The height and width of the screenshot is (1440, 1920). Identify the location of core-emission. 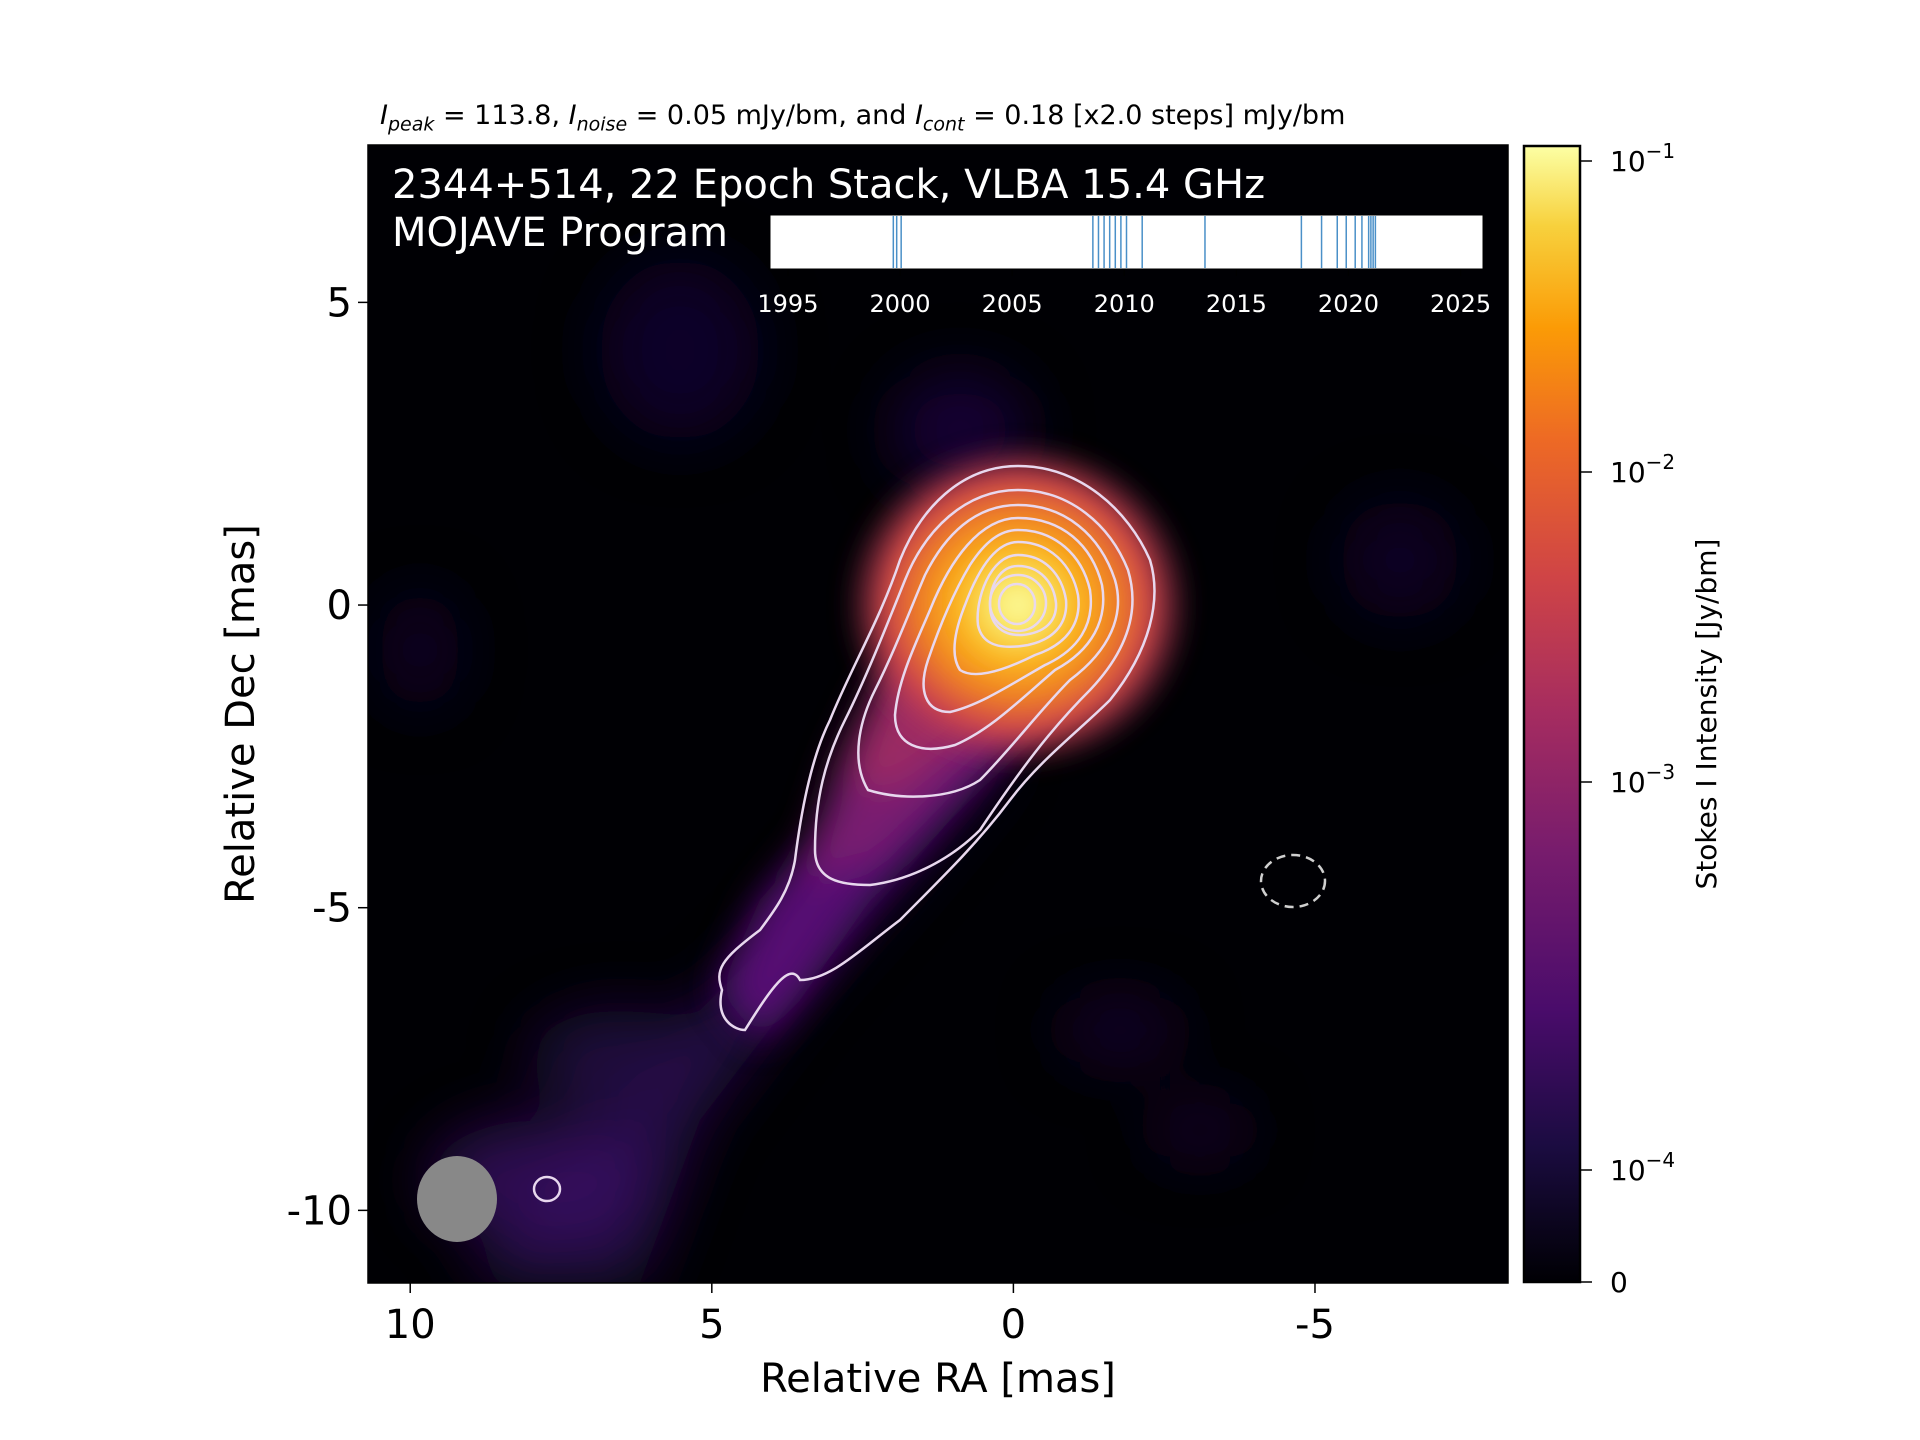
(1018, 605).